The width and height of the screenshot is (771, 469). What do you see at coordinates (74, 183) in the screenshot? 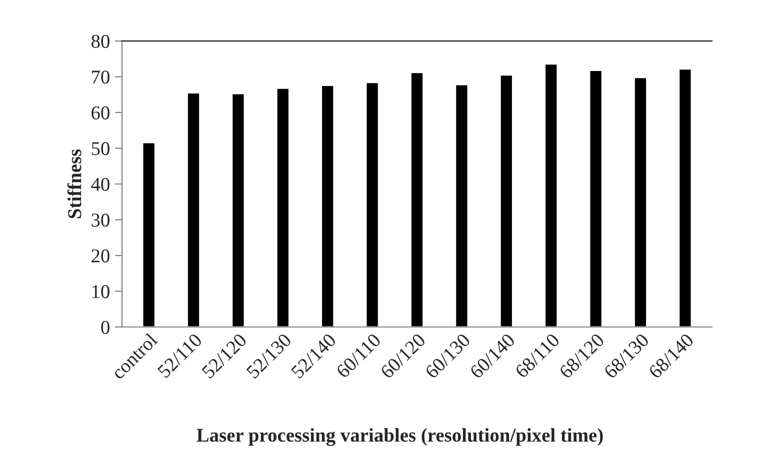
I see `y-axis-title: Stiffness` at bounding box center [74, 183].